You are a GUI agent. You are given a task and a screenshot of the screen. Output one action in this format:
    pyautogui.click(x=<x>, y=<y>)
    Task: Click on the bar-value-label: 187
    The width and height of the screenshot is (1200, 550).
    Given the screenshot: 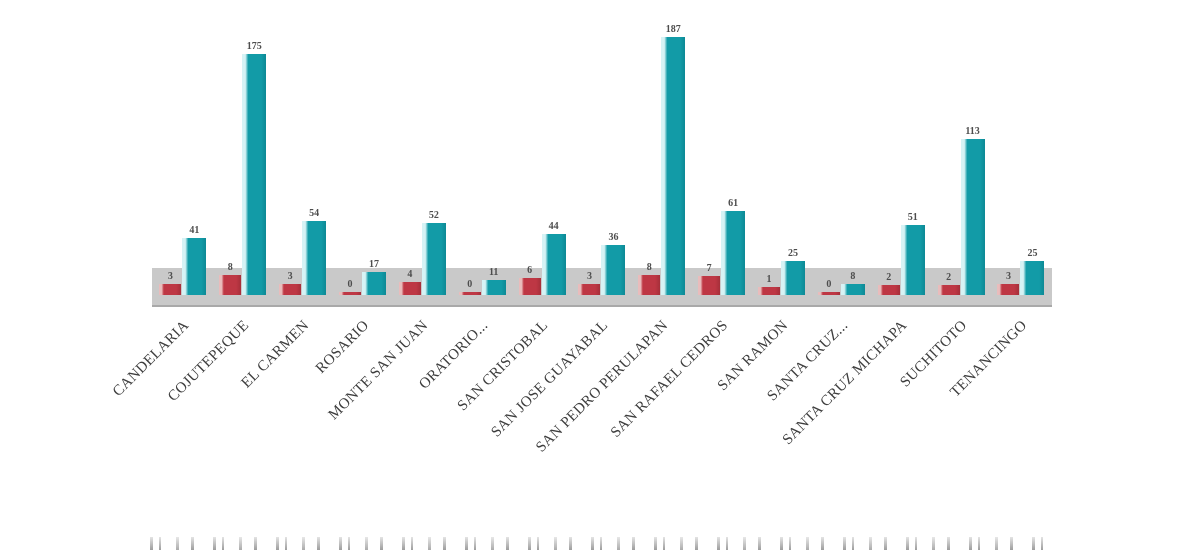 What is the action you would take?
    pyautogui.click(x=673, y=29)
    